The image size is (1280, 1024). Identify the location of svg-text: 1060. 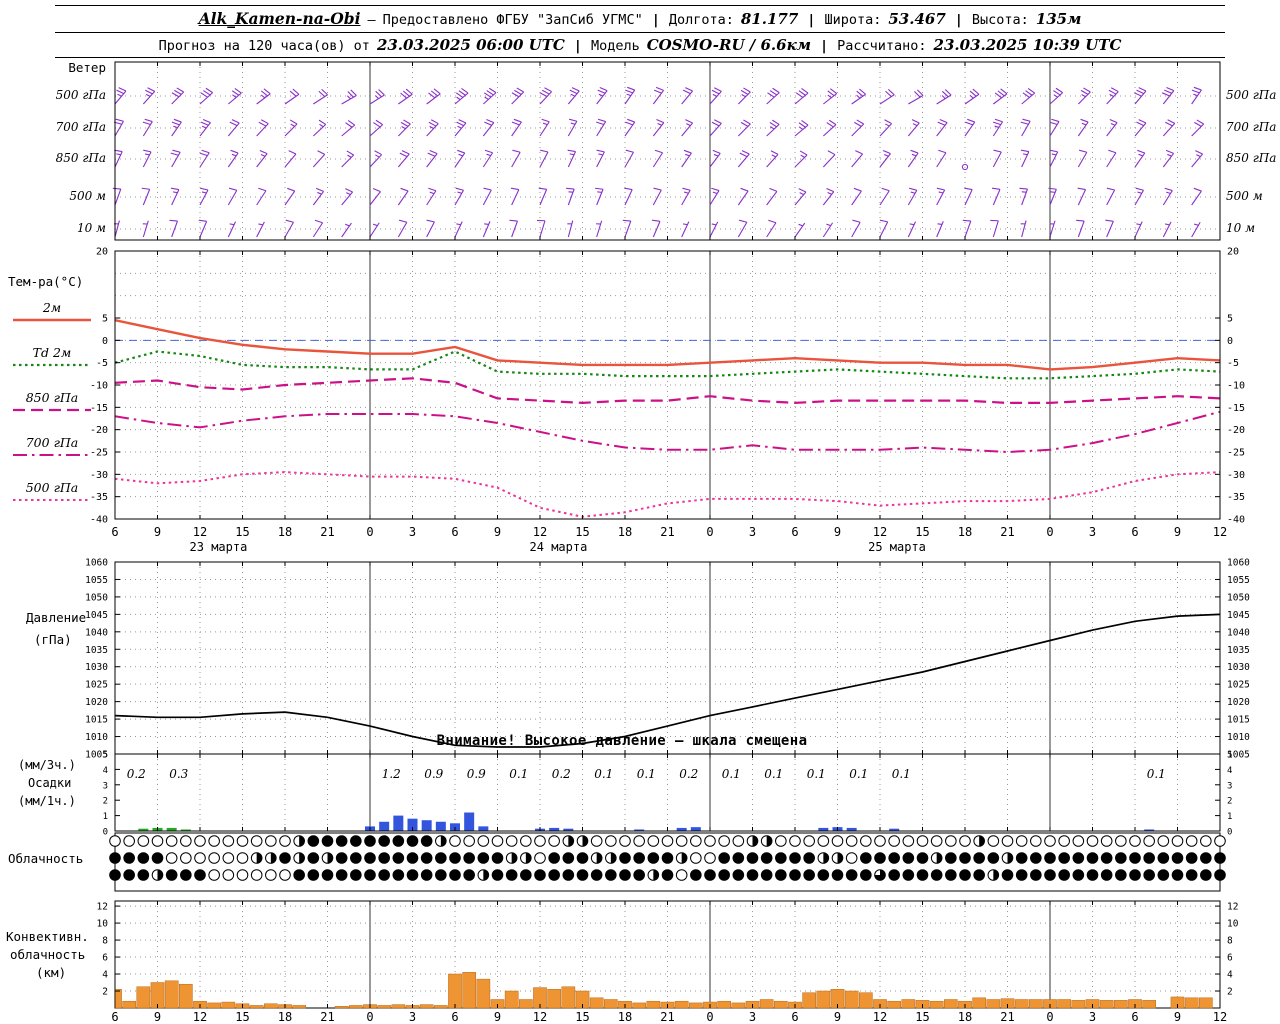
(96, 563).